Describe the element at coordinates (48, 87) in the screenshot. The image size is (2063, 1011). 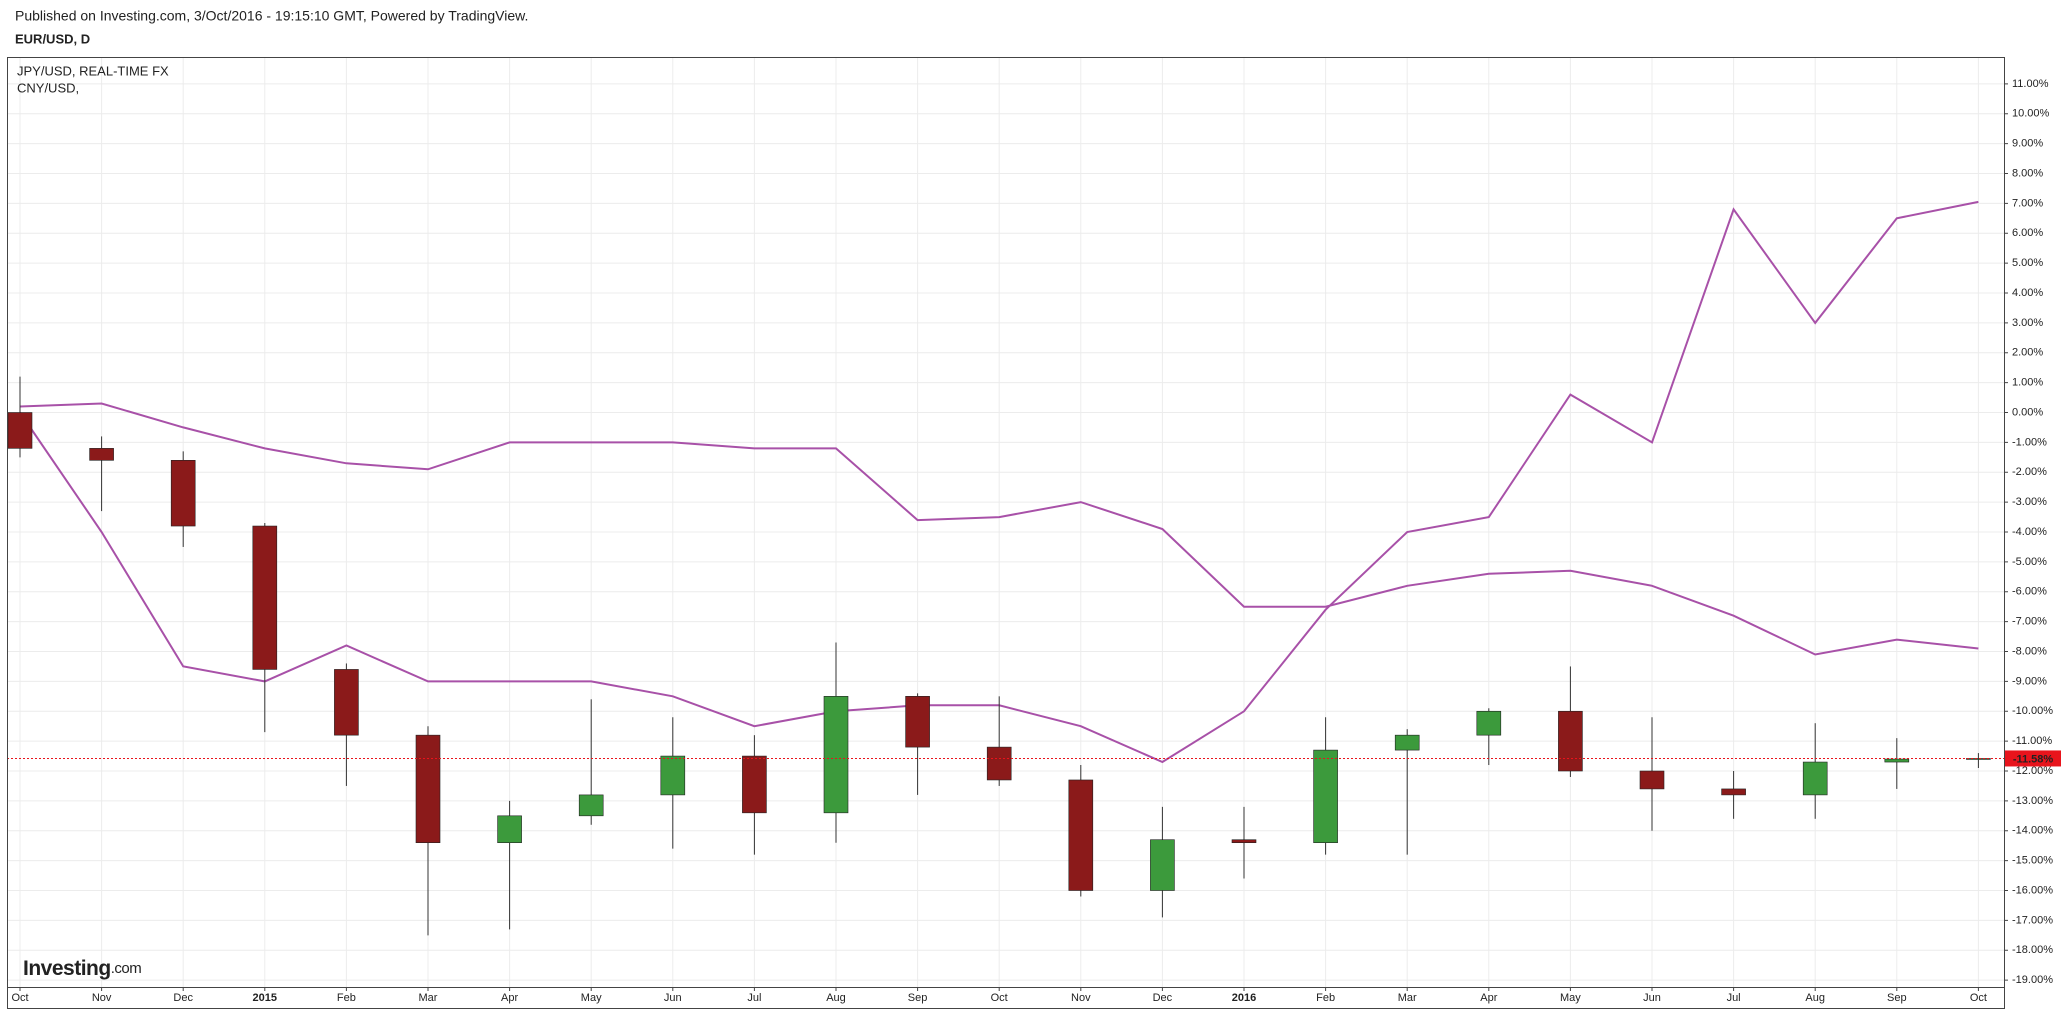
I see `legend-entry: CNY/USD,` at that location.